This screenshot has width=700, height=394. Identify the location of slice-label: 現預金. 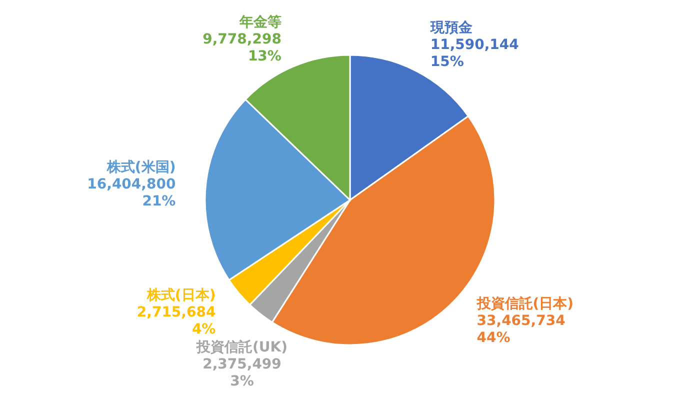
(451, 28).